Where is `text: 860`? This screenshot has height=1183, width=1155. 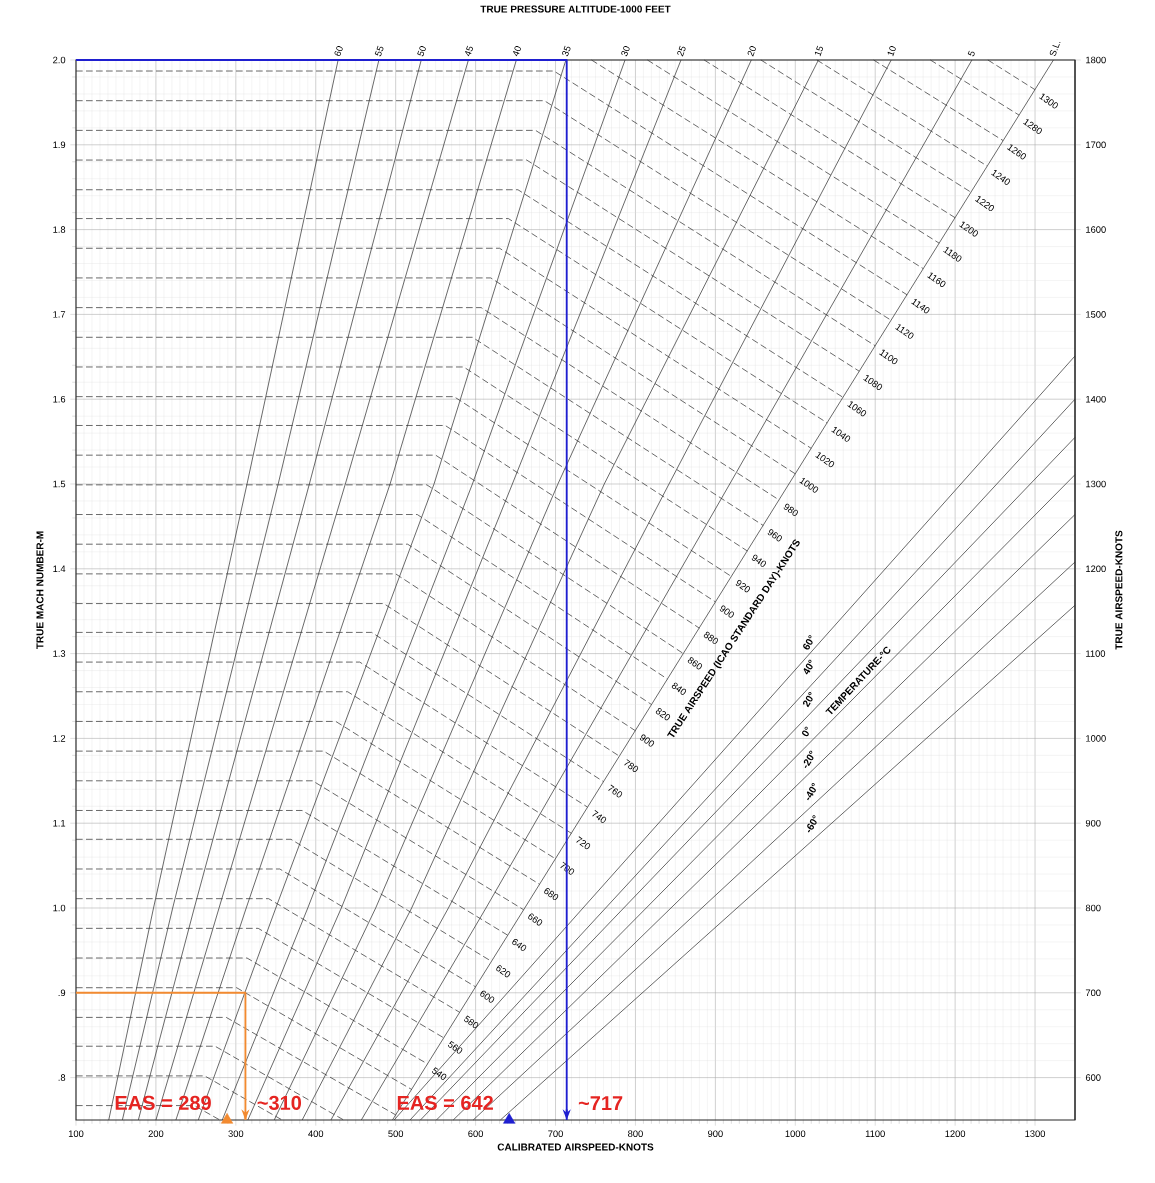
text: 860 is located at coordinates (695, 663).